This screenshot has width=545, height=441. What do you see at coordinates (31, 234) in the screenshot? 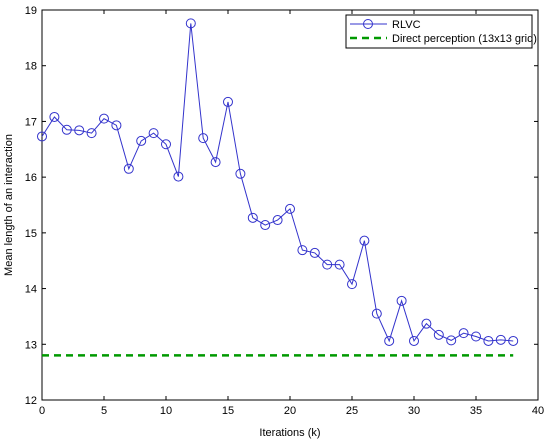
I see `y-tick-label: 15` at bounding box center [31, 234].